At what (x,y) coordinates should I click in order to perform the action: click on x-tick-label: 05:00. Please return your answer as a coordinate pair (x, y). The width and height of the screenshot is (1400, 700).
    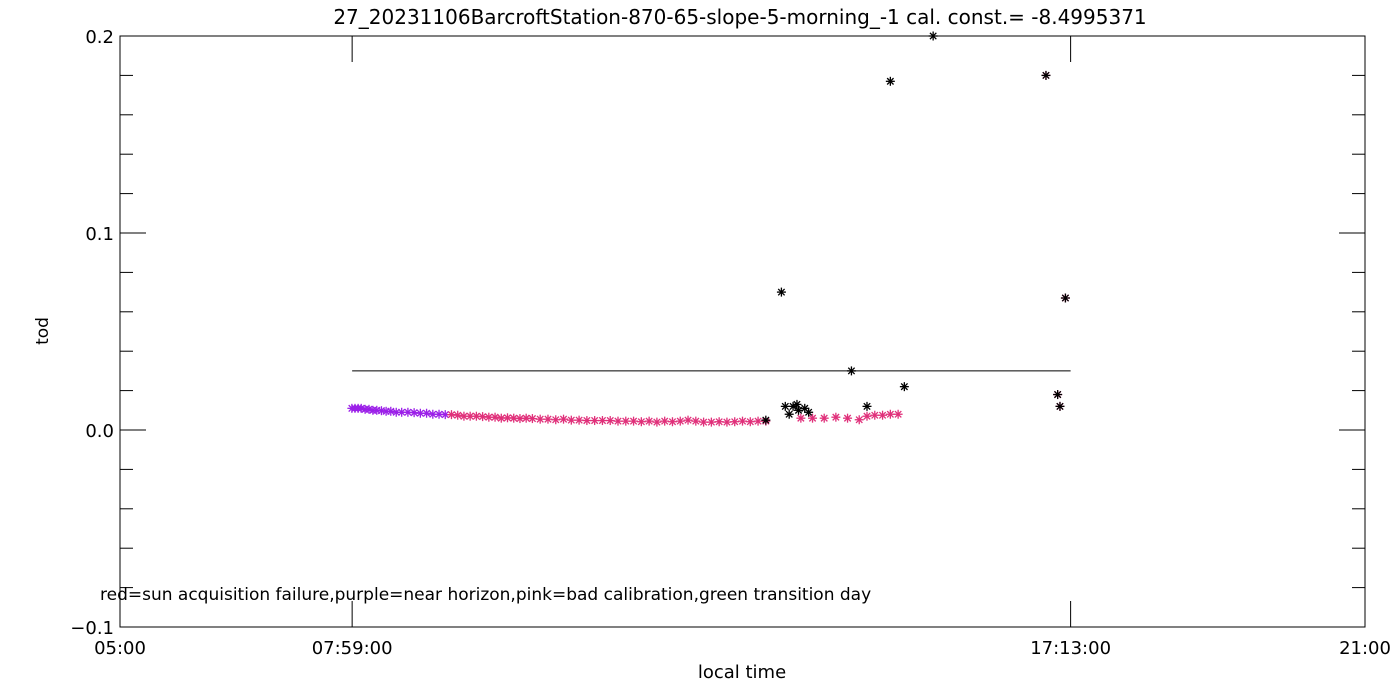
    Looking at the image, I should click on (120, 648).